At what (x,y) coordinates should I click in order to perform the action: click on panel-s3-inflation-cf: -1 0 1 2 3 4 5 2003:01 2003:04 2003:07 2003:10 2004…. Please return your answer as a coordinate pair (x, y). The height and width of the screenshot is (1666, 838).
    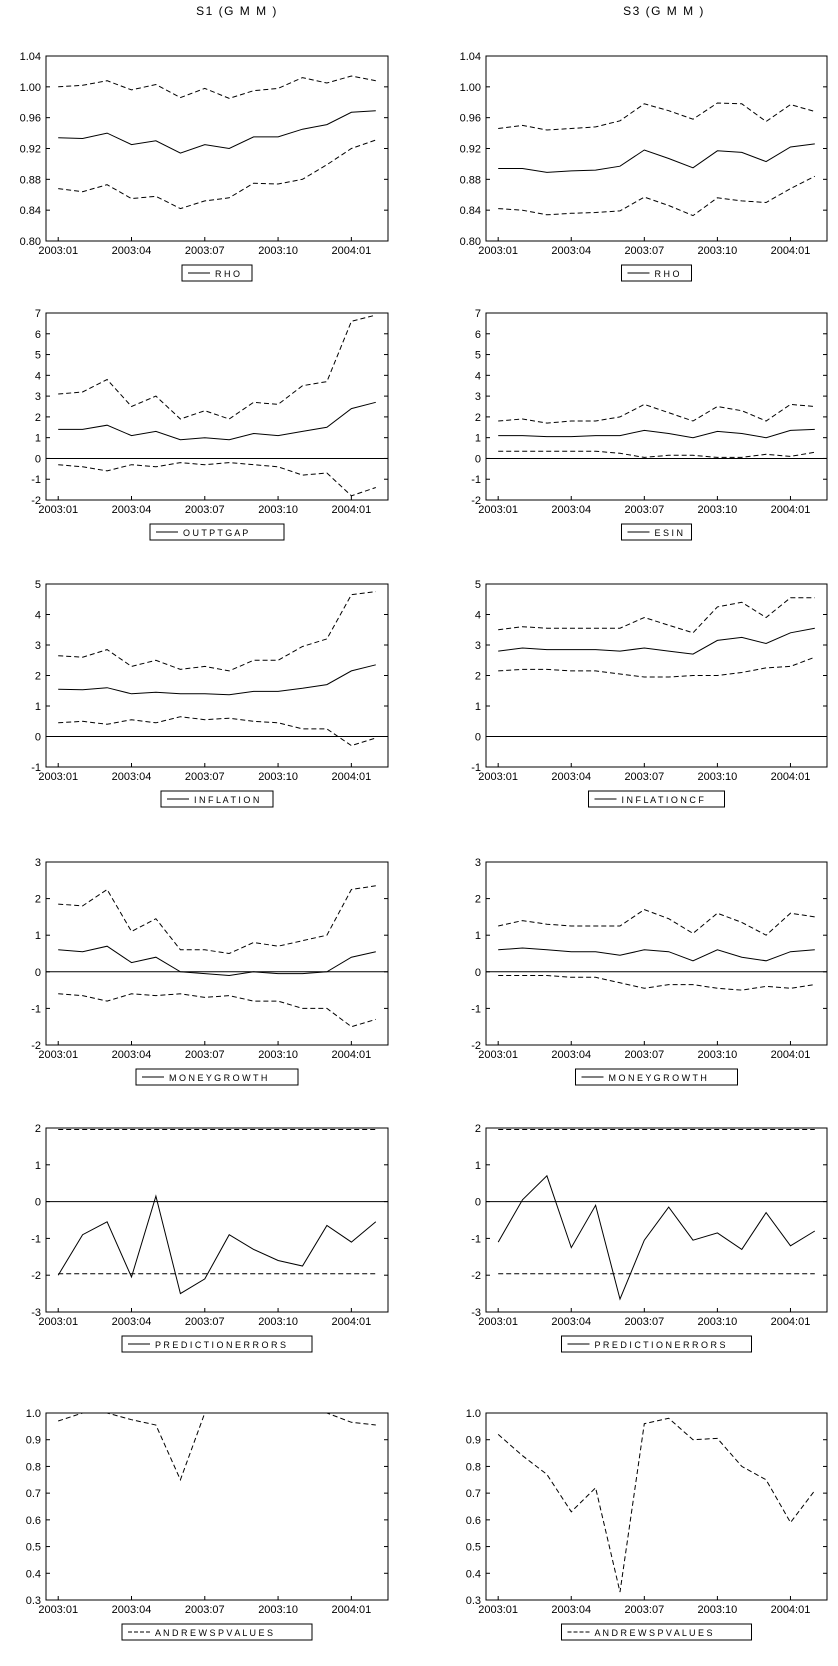
    Looking at the image, I should click on (649, 693).